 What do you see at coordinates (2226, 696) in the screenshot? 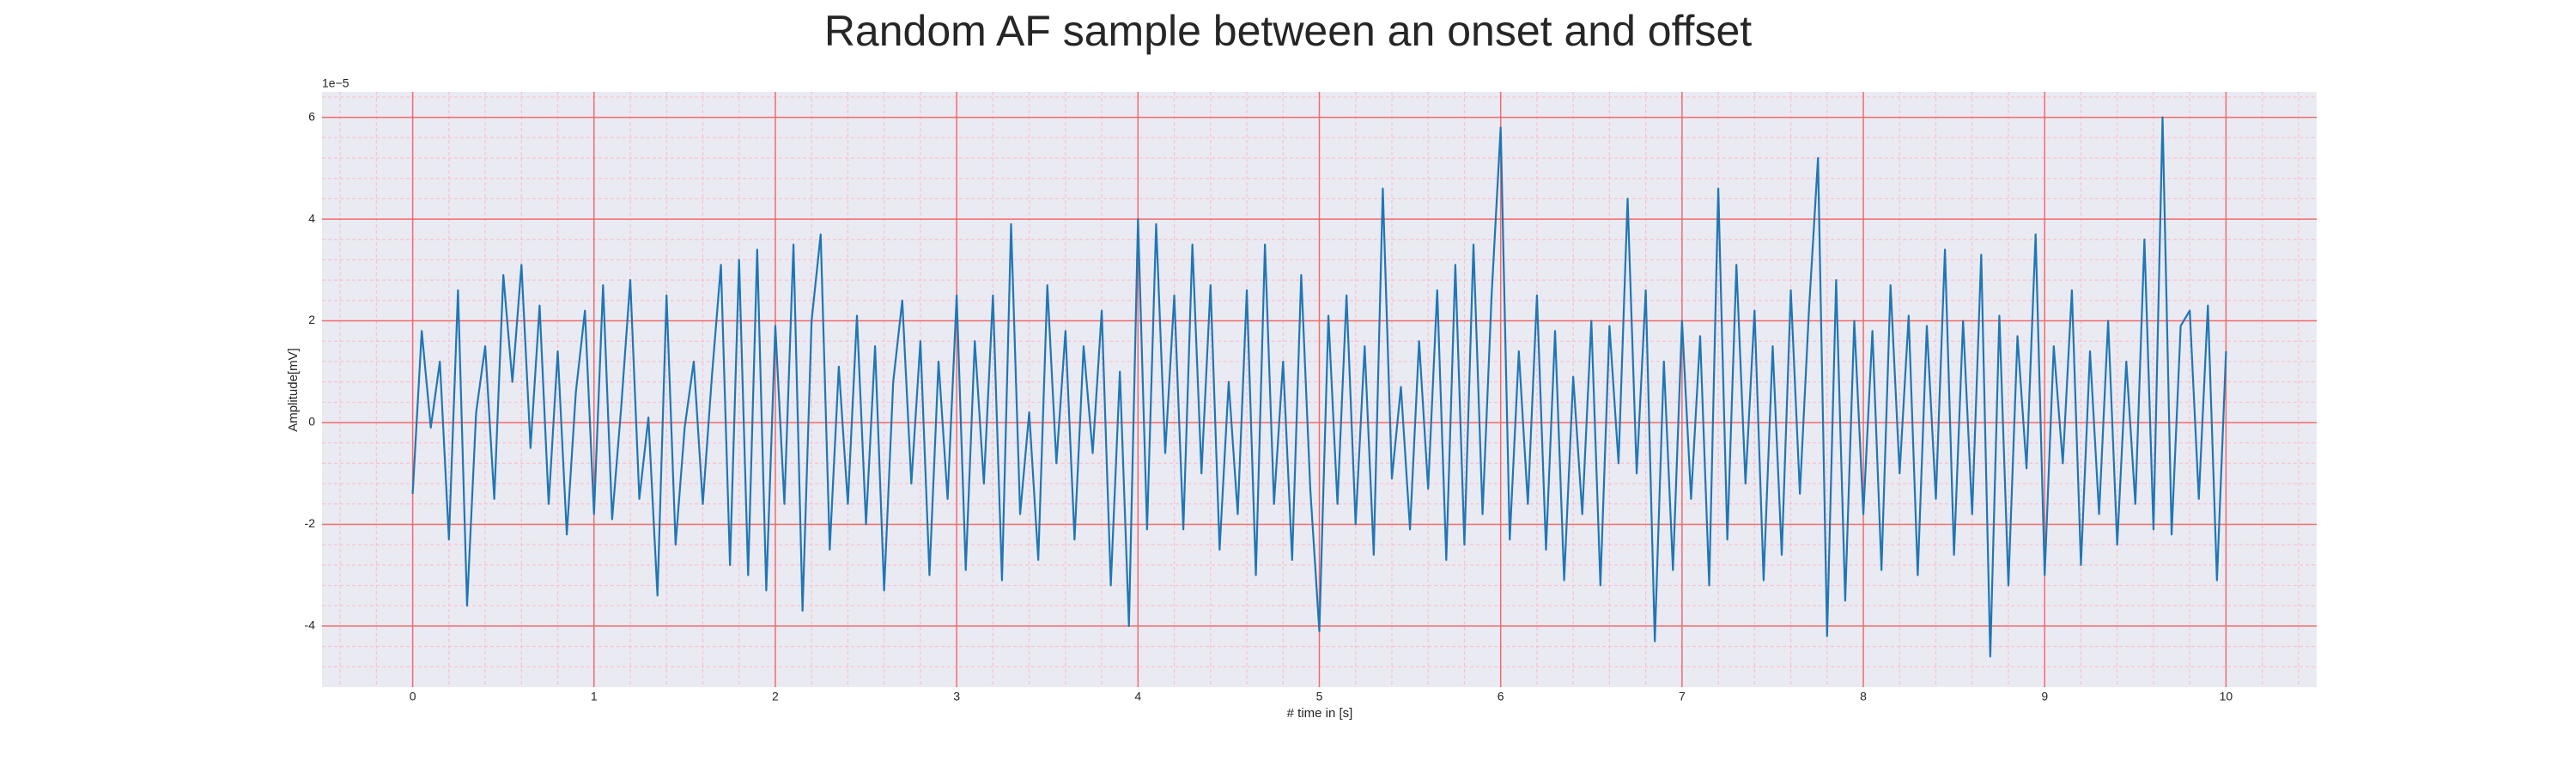
I see `x-tick-label: 10` at bounding box center [2226, 696].